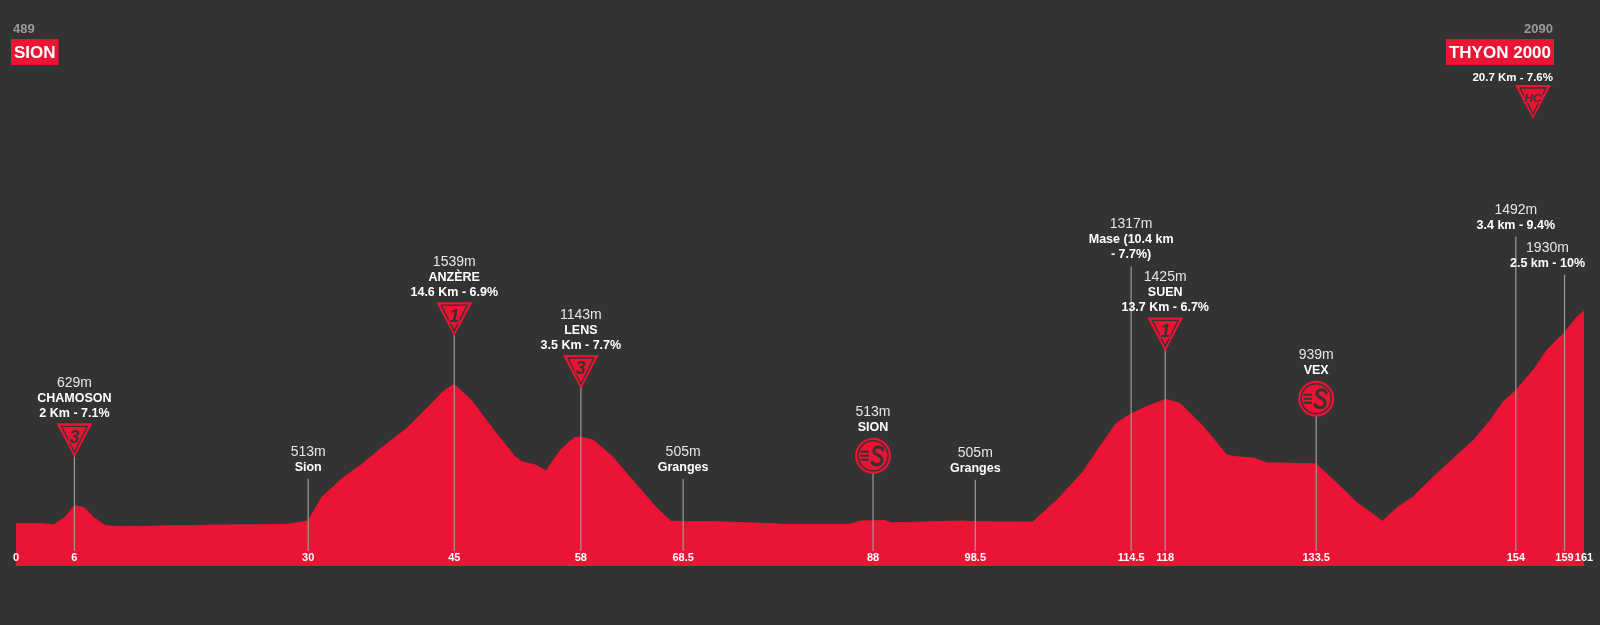 This screenshot has width=1600, height=625. What do you see at coordinates (683, 556) in the screenshot?
I see `x-tick-label: 68.5` at bounding box center [683, 556].